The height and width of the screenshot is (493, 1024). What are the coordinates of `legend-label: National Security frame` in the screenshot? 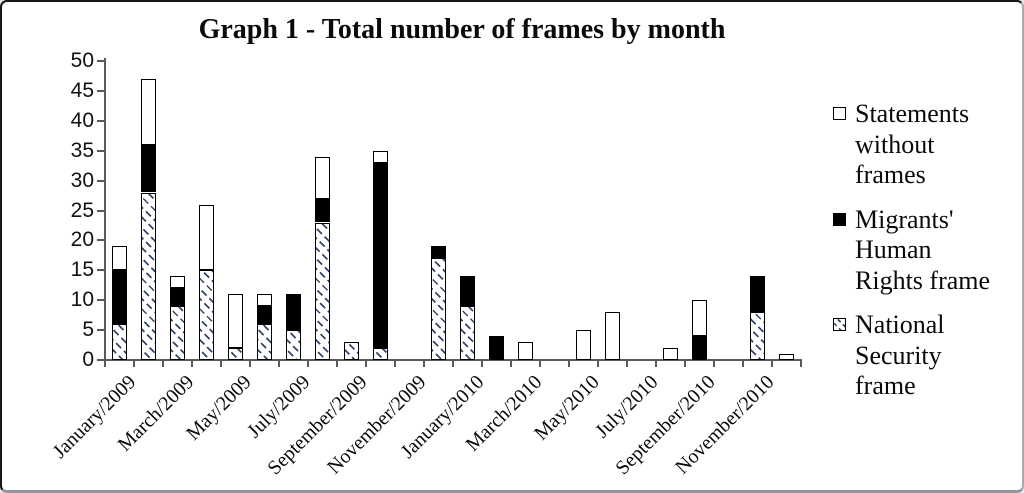 It's located at (900, 356).